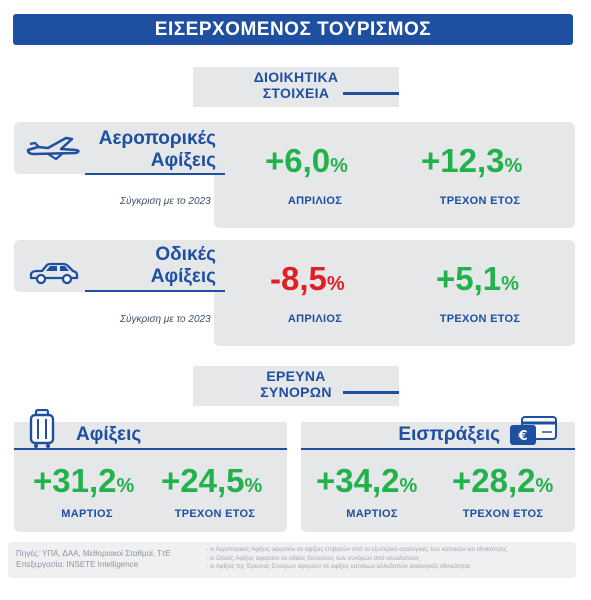 The width and height of the screenshot is (591, 600). Describe the element at coordinates (183, 276) in the screenshot. I see `road-title-line2: Αφίξεις` at that location.